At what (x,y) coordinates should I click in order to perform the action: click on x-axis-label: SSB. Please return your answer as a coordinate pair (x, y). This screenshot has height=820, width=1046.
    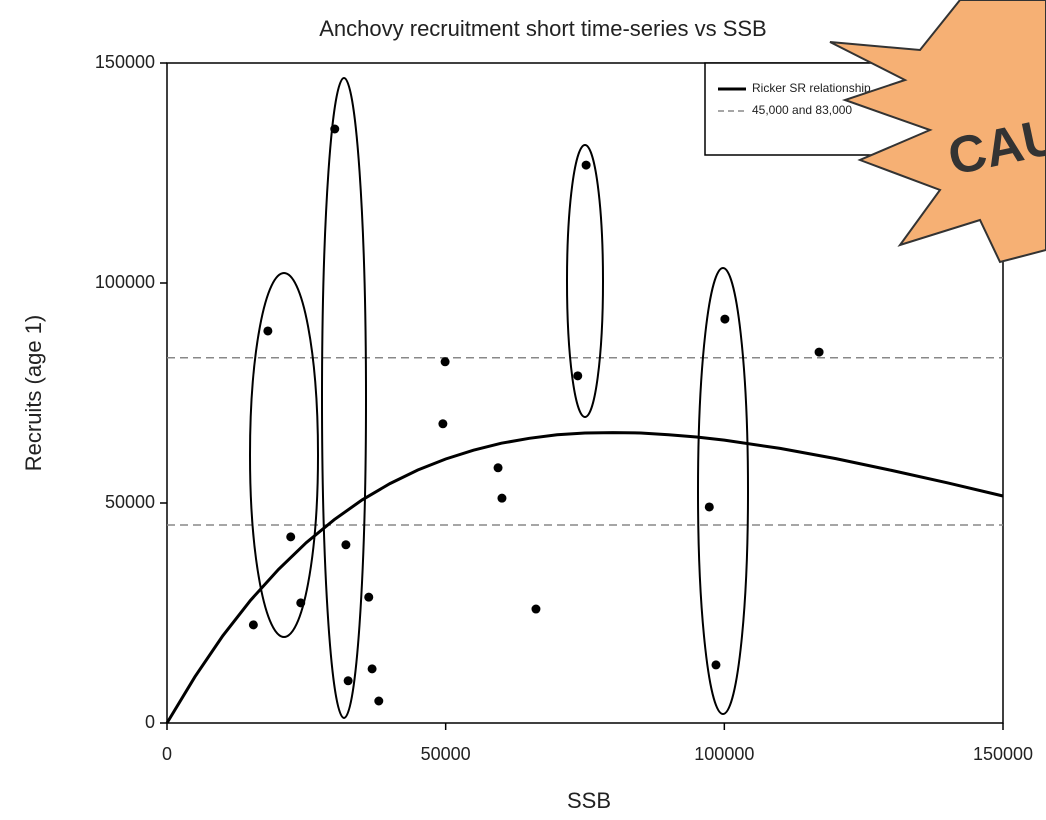
    Looking at the image, I should click on (589, 800).